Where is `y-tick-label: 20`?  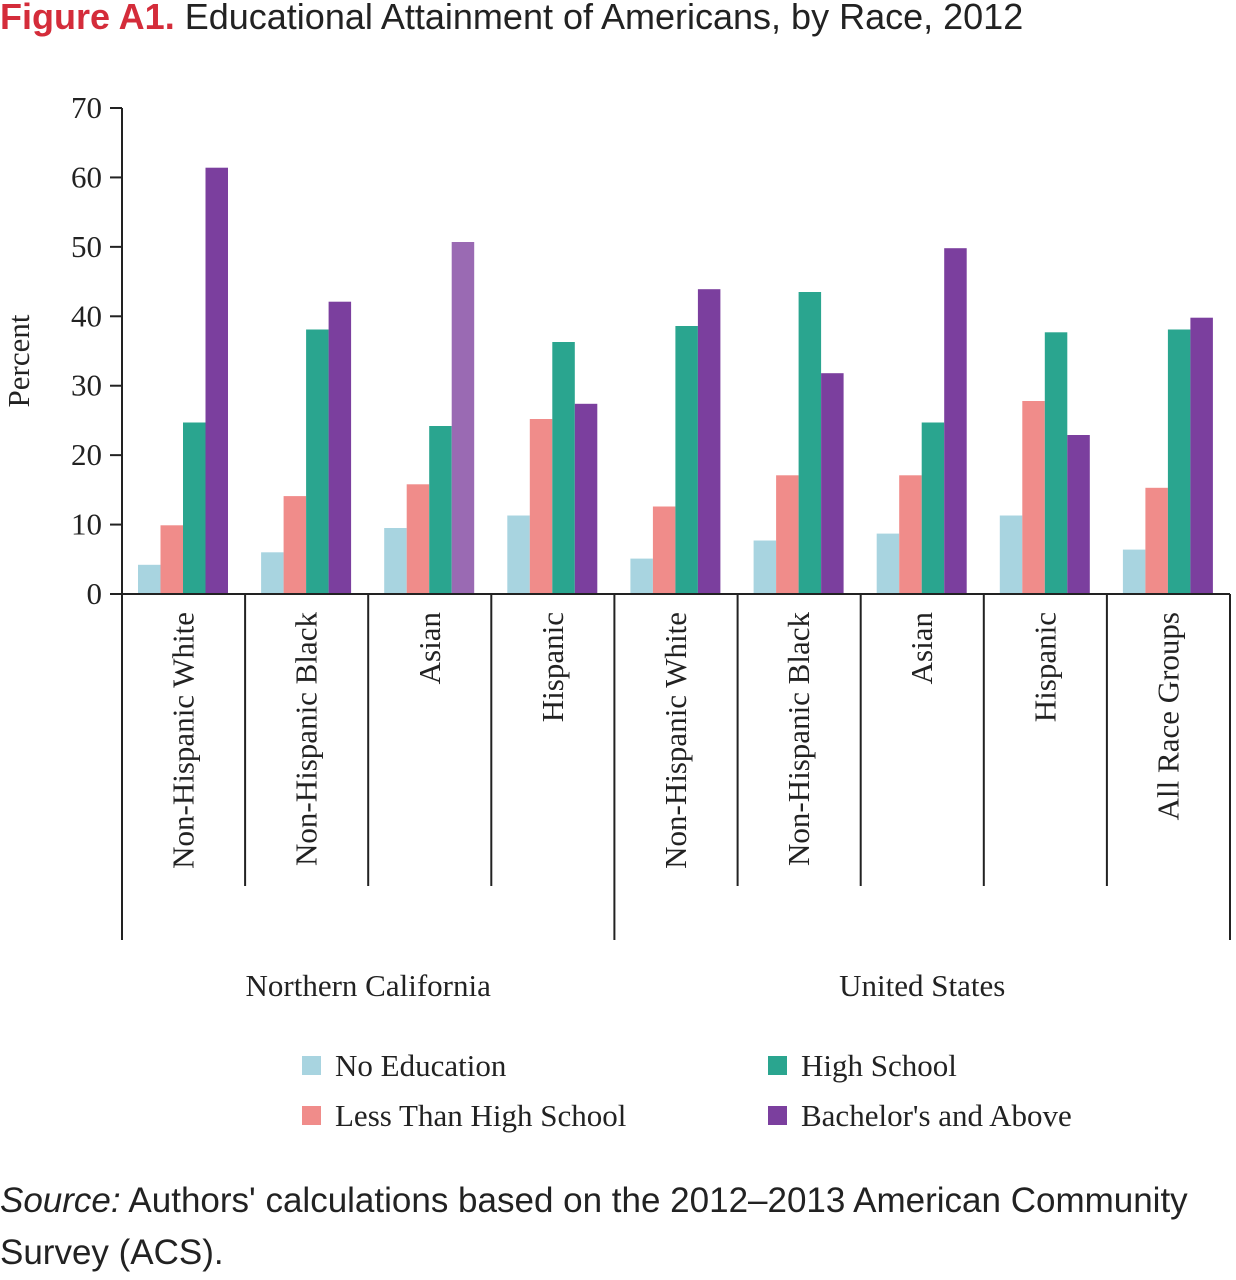 y-tick-label: 20 is located at coordinates (86, 454).